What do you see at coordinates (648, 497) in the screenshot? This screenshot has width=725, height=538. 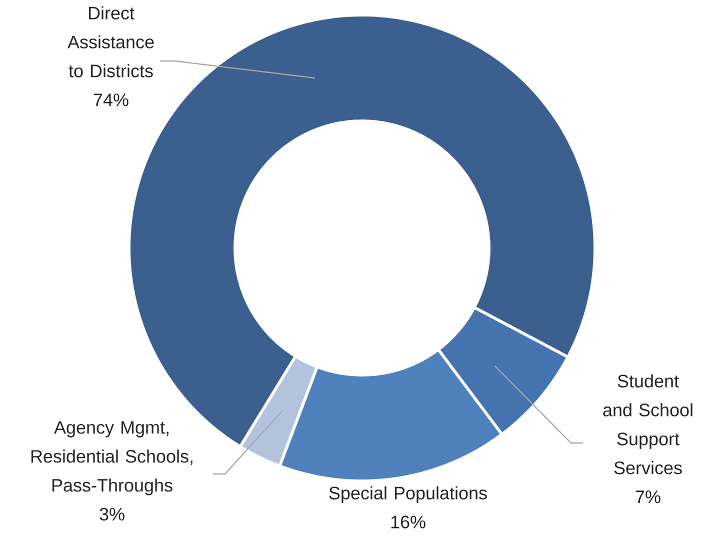 I see `data-label: 7%` at bounding box center [648, 497].